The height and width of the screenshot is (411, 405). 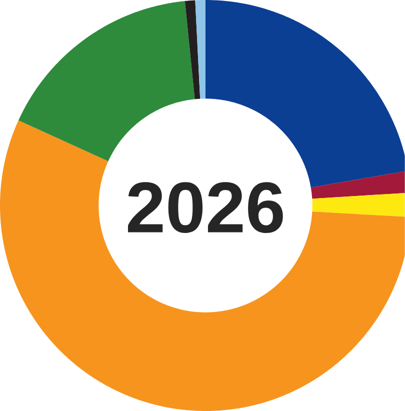 I want to click on text: 2026, so click(x=205, y=208).